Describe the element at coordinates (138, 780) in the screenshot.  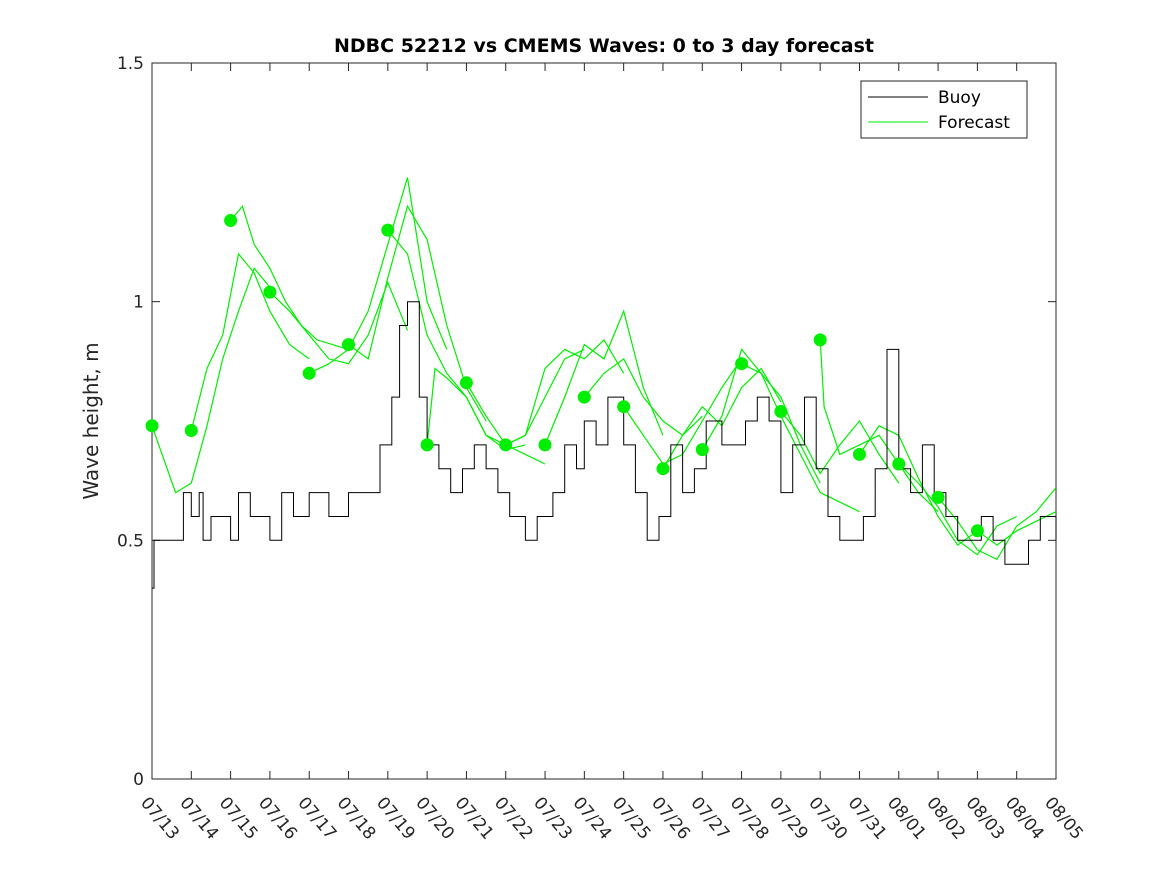
I see `y-tick-label: 0` at that location.